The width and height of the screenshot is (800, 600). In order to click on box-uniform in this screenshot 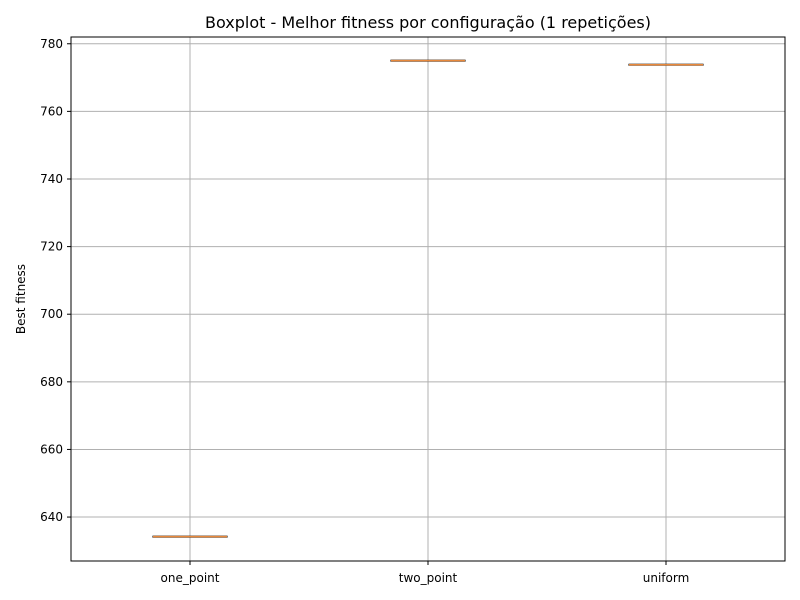, I will do `click(666, 64)`.